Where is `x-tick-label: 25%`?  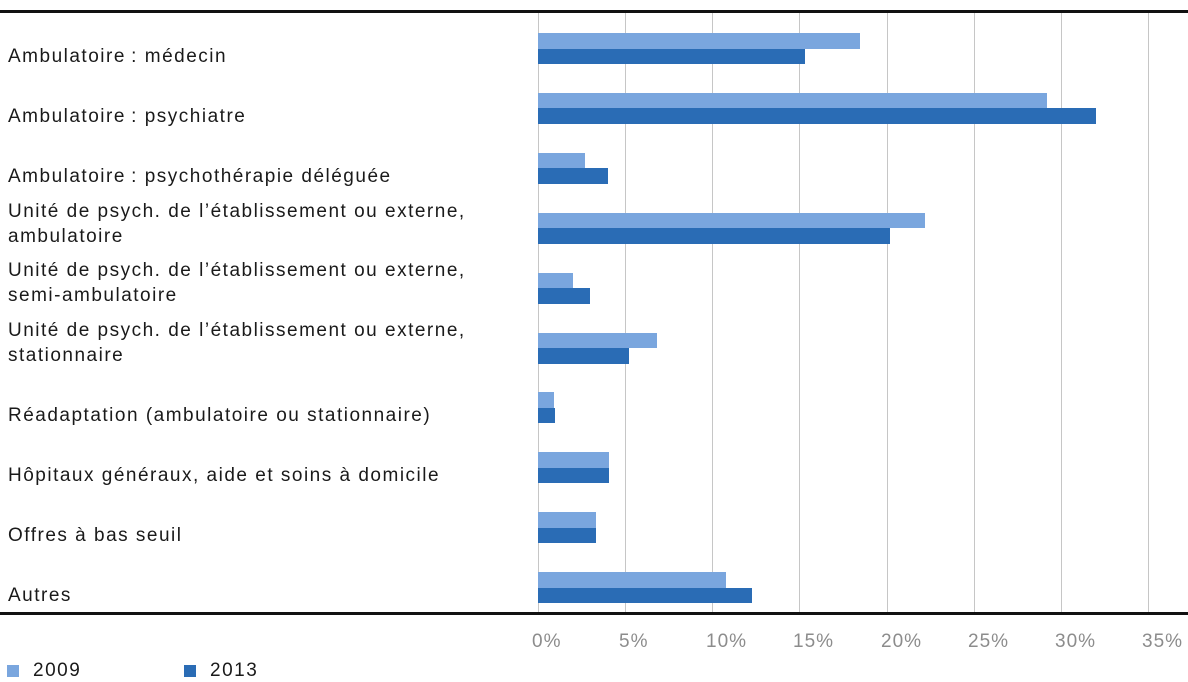 x-tick-label: 25% is located at coordinates (989, 641).